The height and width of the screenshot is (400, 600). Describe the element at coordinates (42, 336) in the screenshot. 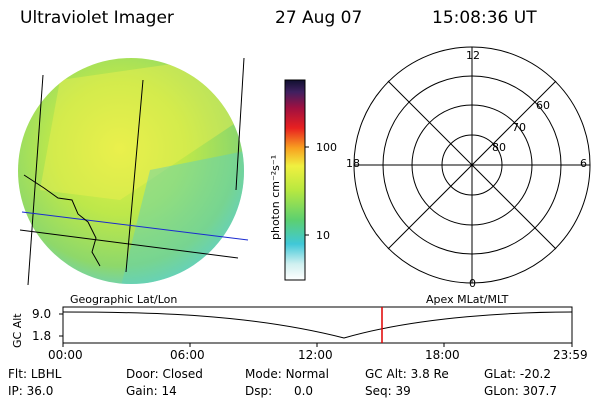

I see `orbit-ytick-low: 1.8` at that location.